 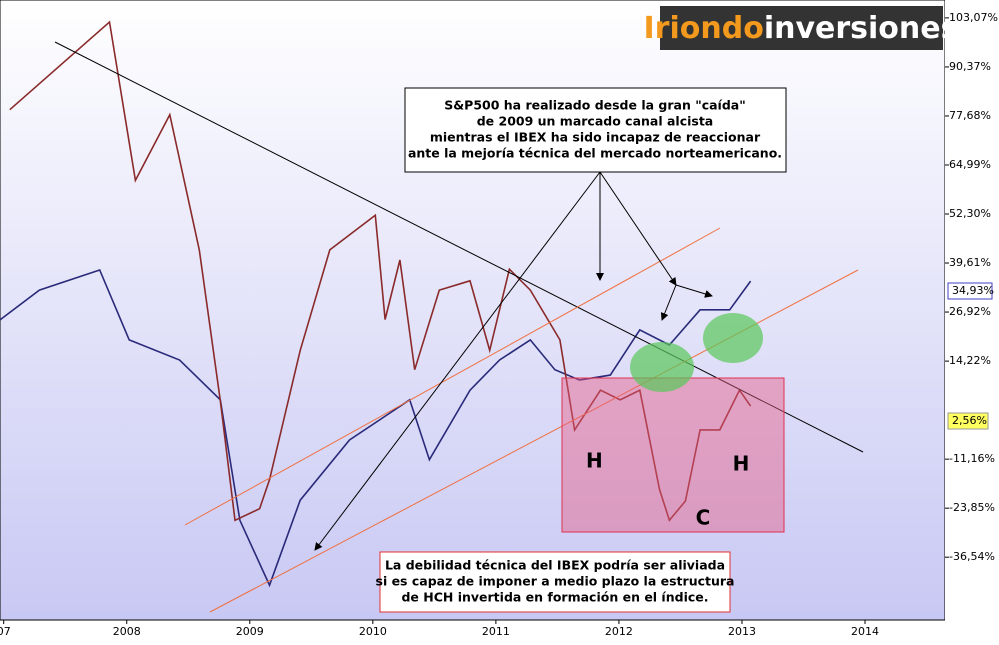 I want to click on x-tick-label: 2012, so click(x=619, y=631).